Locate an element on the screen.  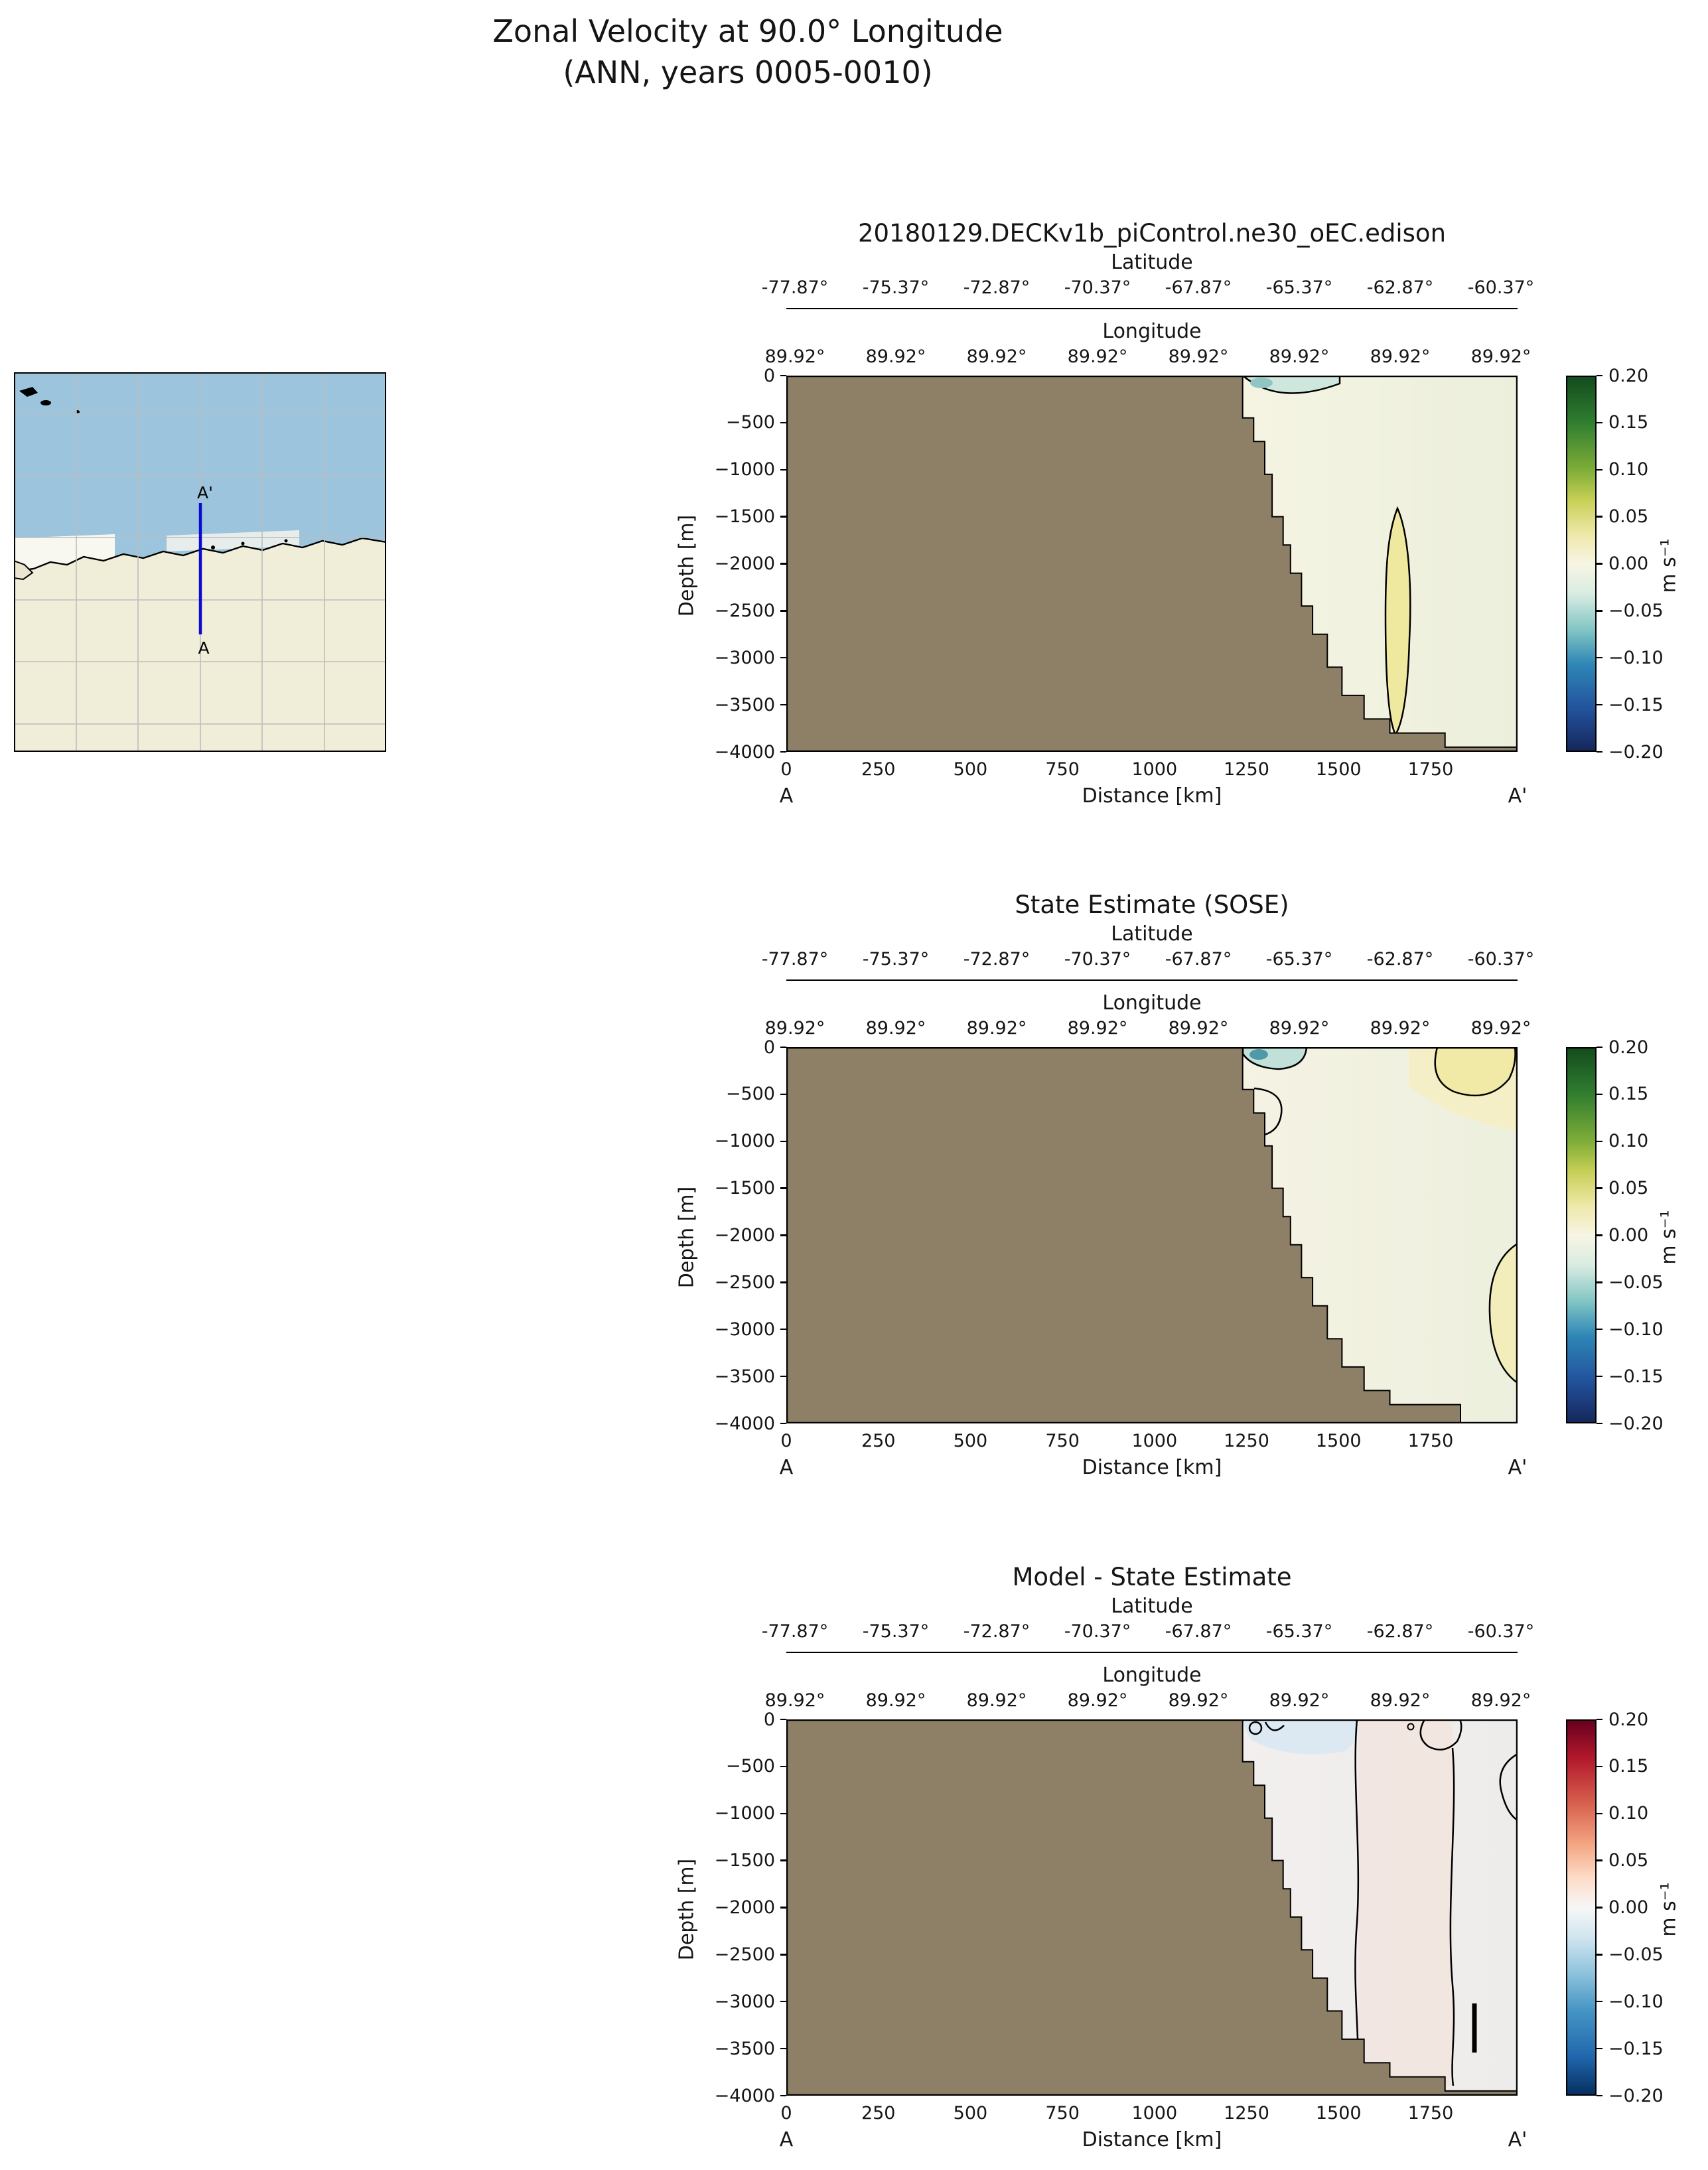
zero-contour-top-loop is located at coordinates (1441, 1735).